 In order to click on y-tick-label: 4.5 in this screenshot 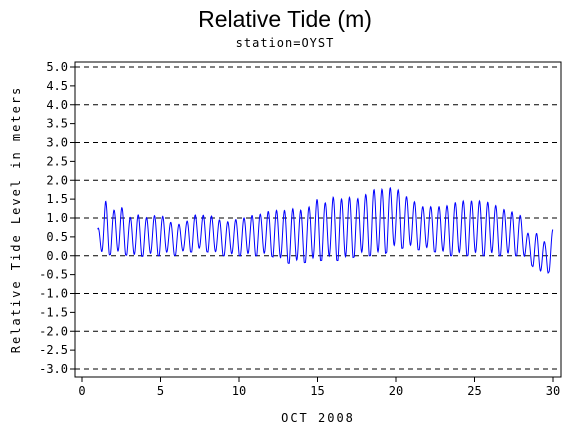, I will do `click(57, 86)`.